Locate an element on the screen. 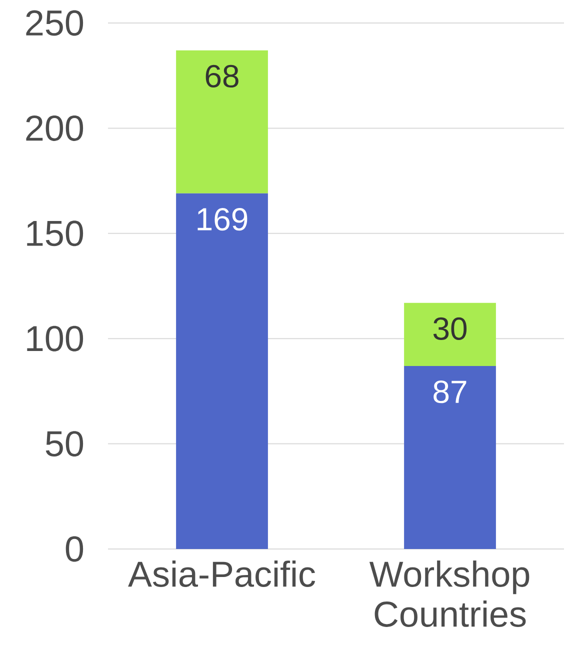  data-label: 87 is located at coordinates (450, 392).